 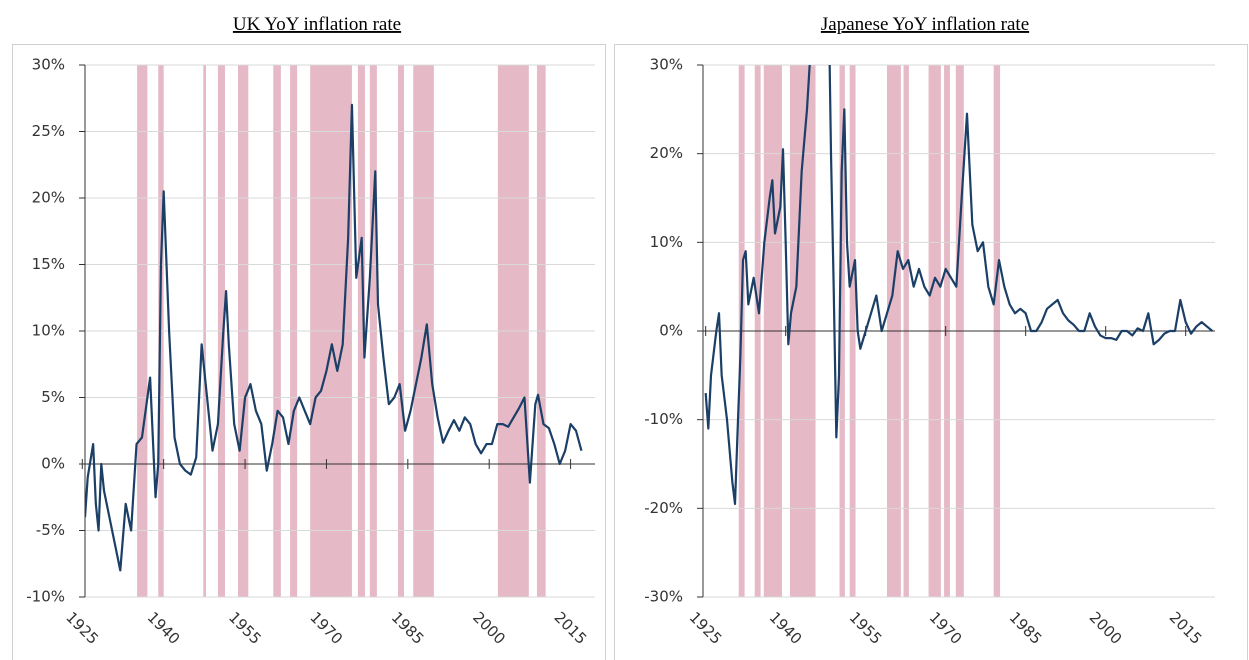 What do you see at coordinates (925, 24) in the screenshot?
I see `chart-title: Japanese YoY inflation rate` at bounding box center [925, 24].